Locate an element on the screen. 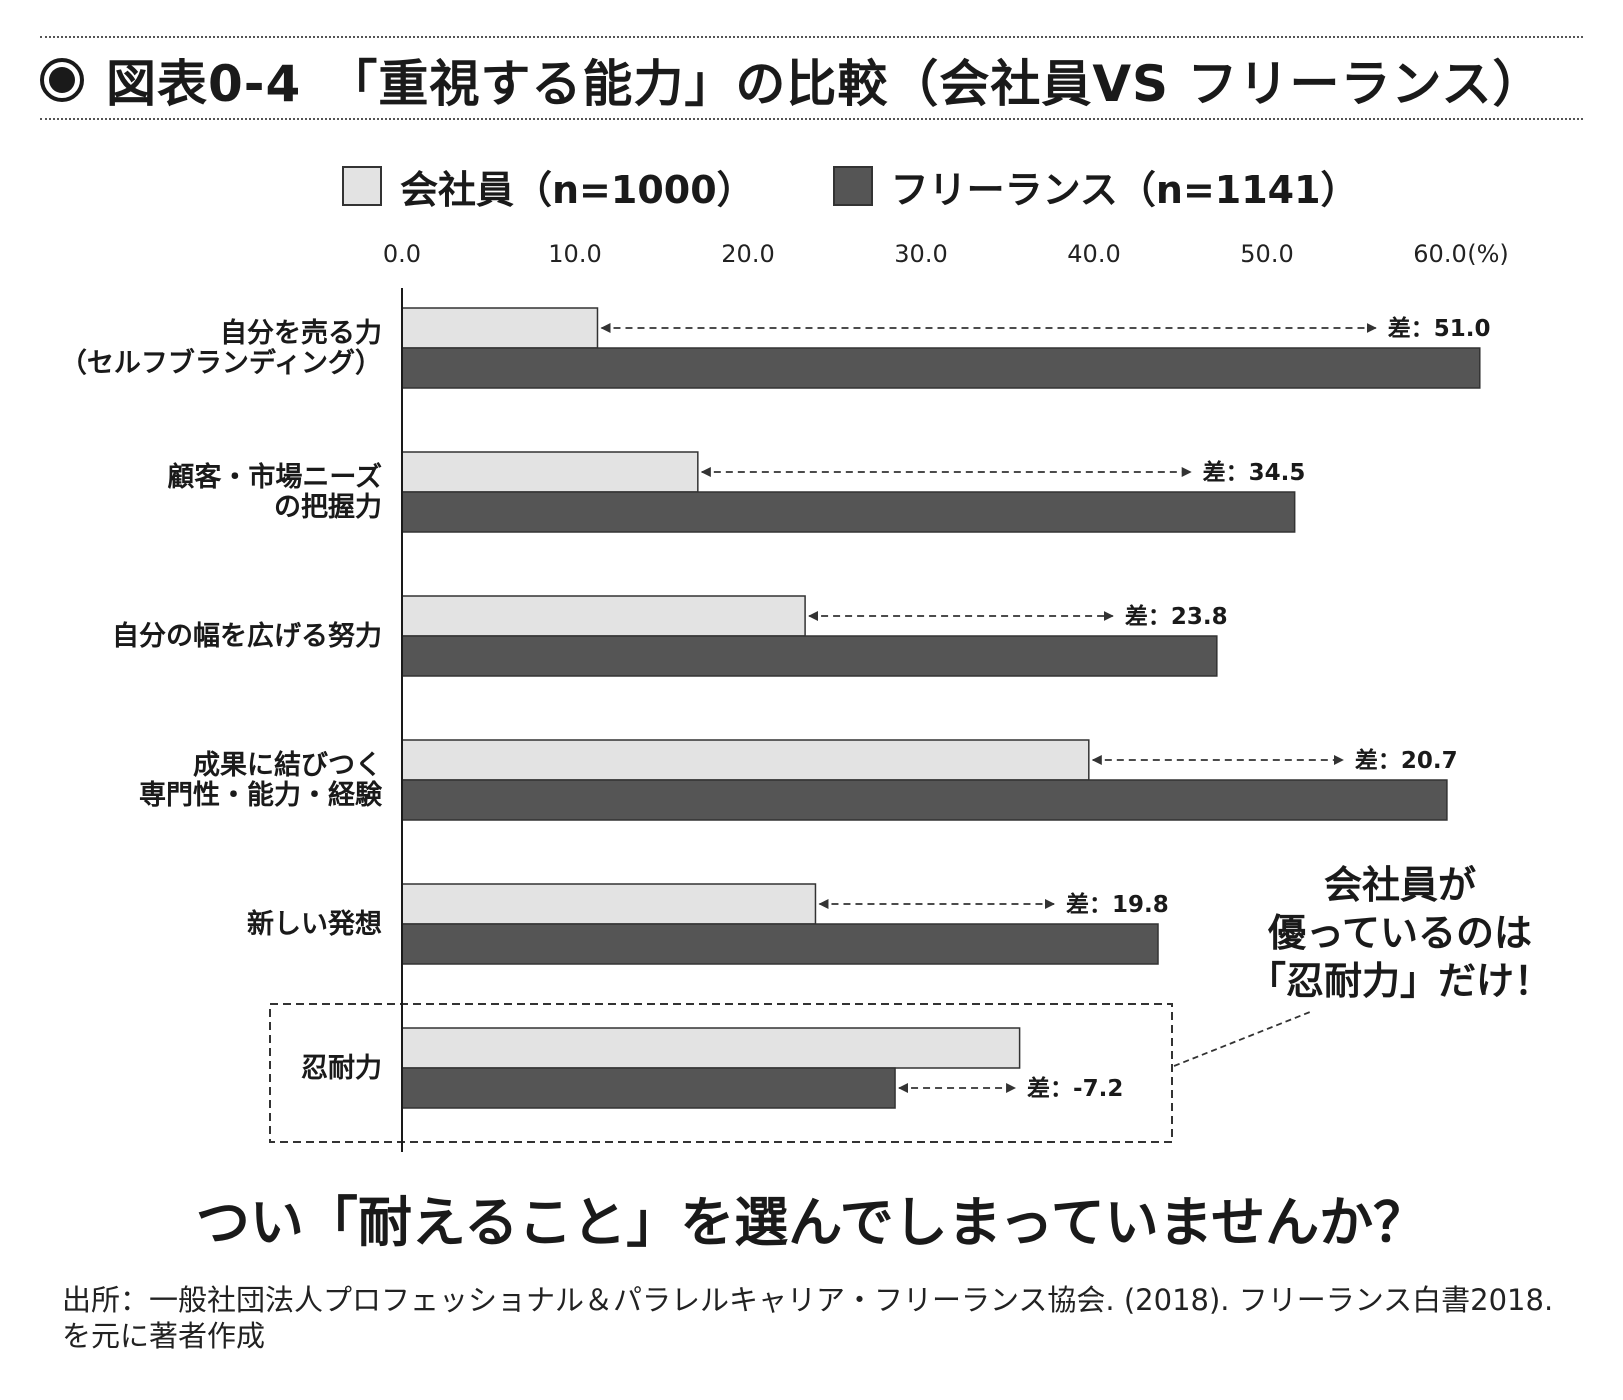 This screenshot has width=1623, height=1400. x-tick-label: 0.0 is located at coordinates (402, 254).